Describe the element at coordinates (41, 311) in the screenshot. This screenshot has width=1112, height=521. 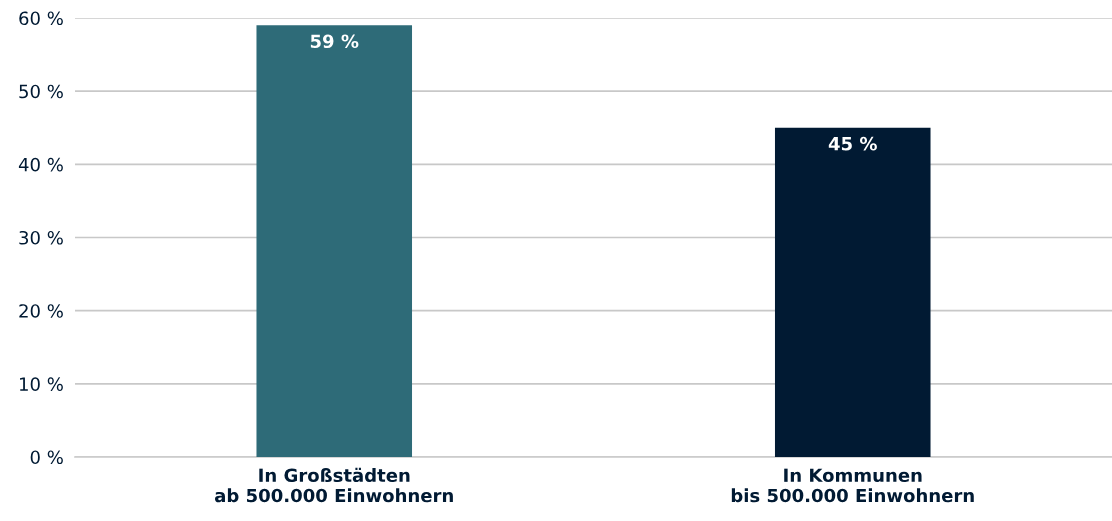
I see `y-tick-label: 20 %` at that location.